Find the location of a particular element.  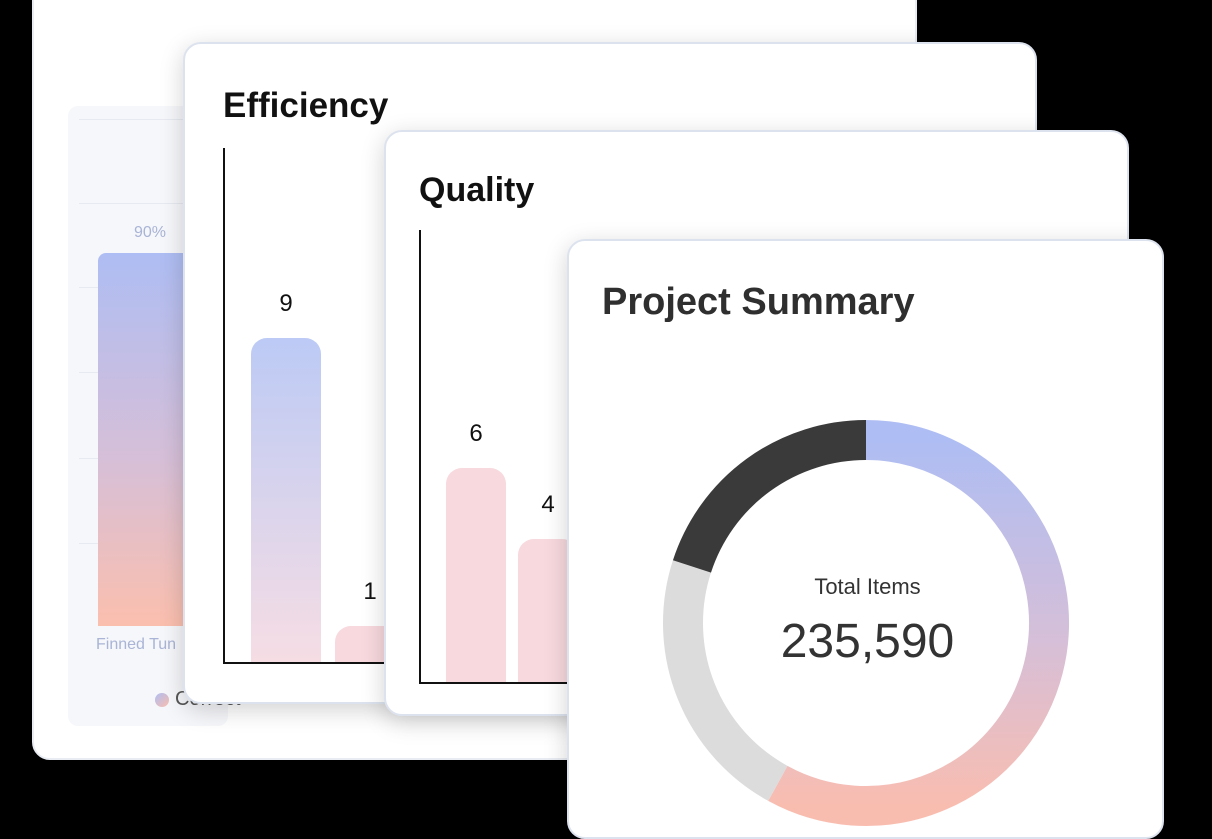

legend-swatch is located at coordinates (162, 700).